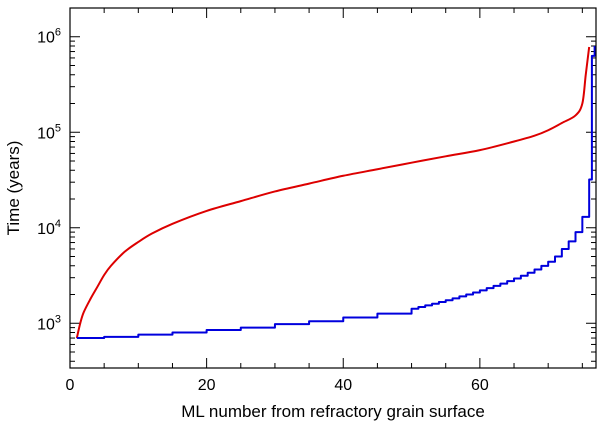 Image resolution: width=600 pixels, height=425 pixels. I want to click on x-tick-label: 20, so click(207, 385).